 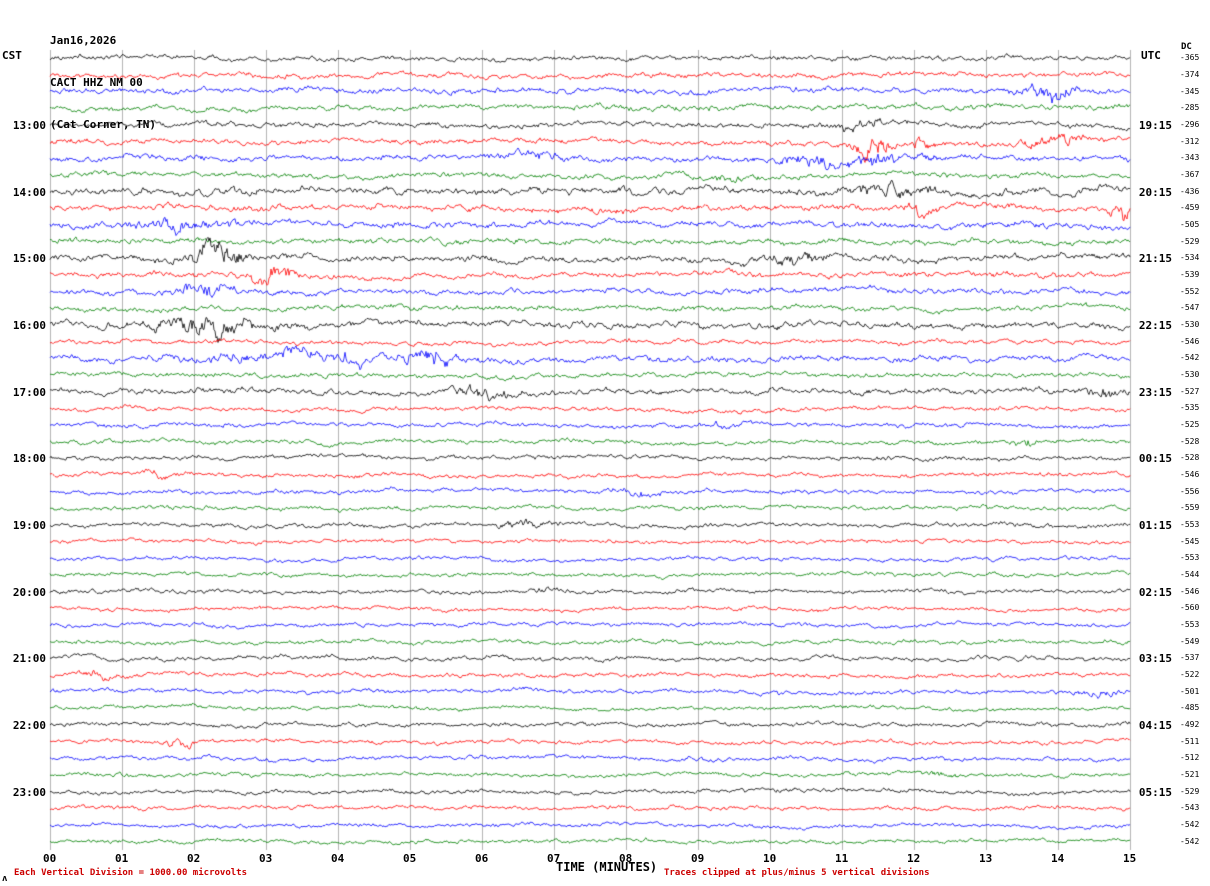 I want to click on cst-hour-label: 13:00, so click(x=29, y=125).